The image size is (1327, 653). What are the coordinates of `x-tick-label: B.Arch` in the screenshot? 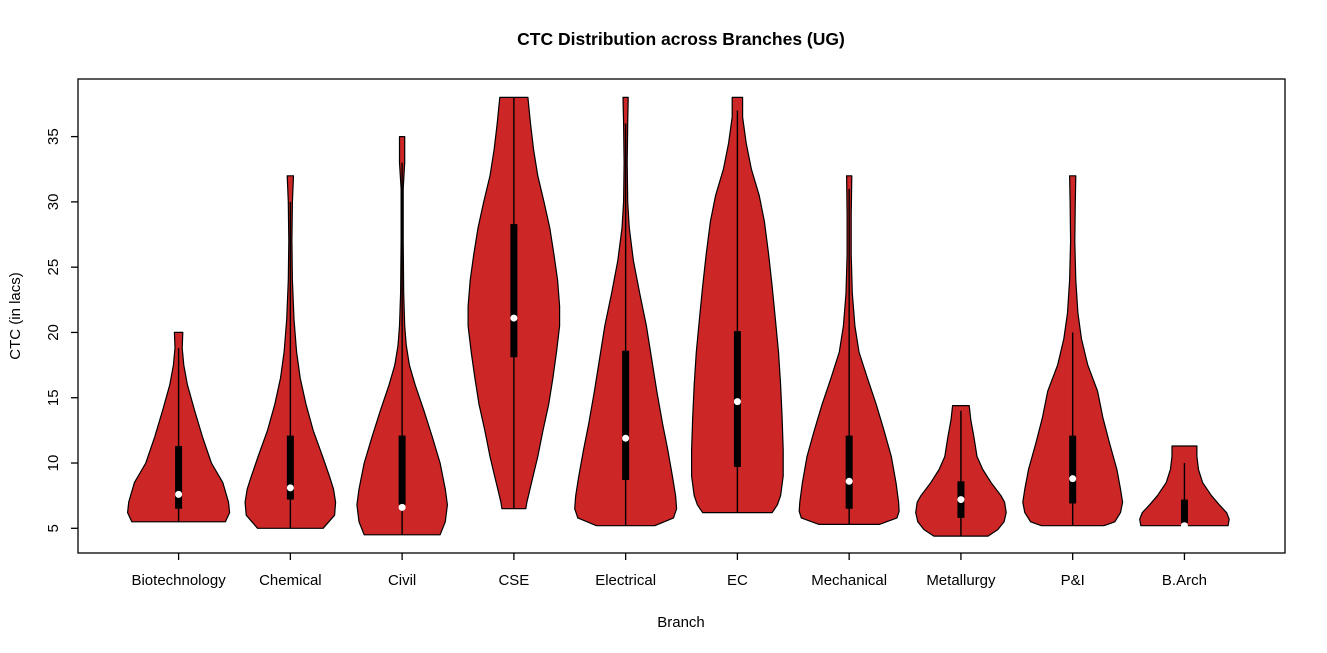 It's located at (1184, 580).